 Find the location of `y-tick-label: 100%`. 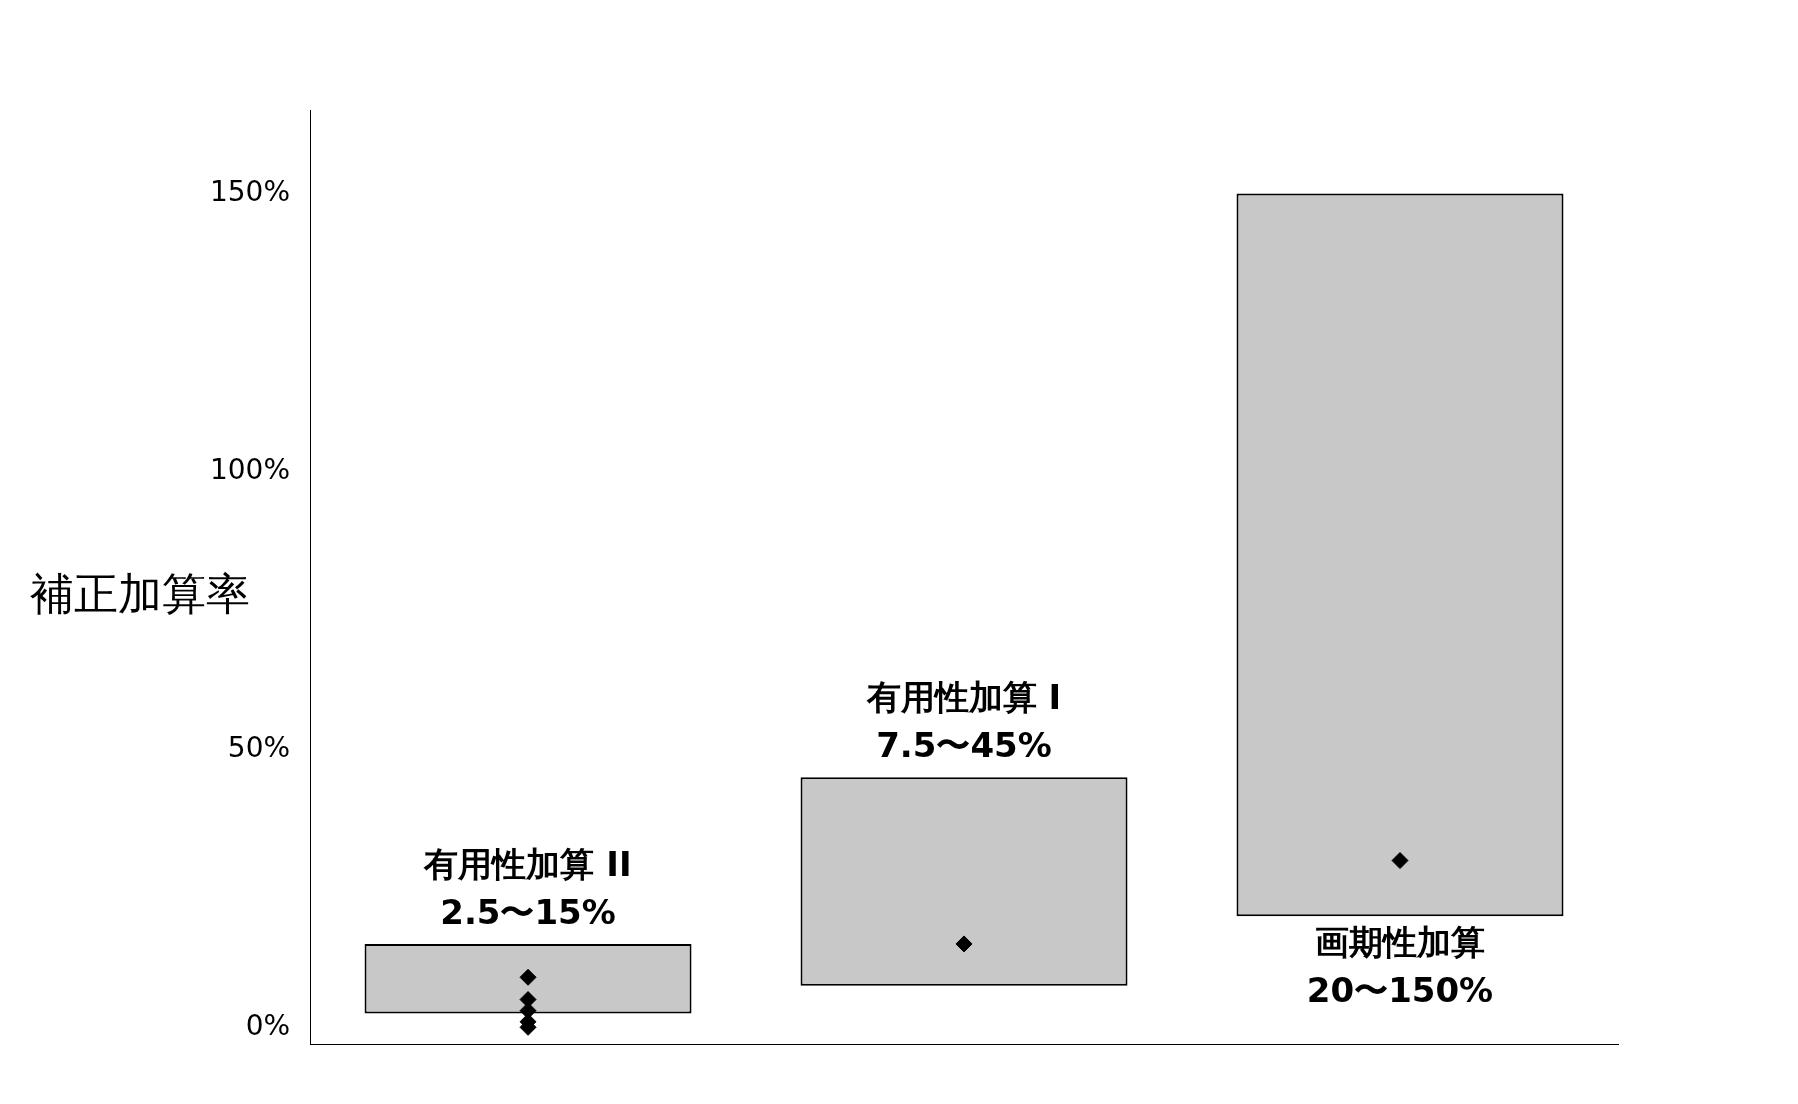

y-tick-label: 100% is located at coordinates (250, 469).